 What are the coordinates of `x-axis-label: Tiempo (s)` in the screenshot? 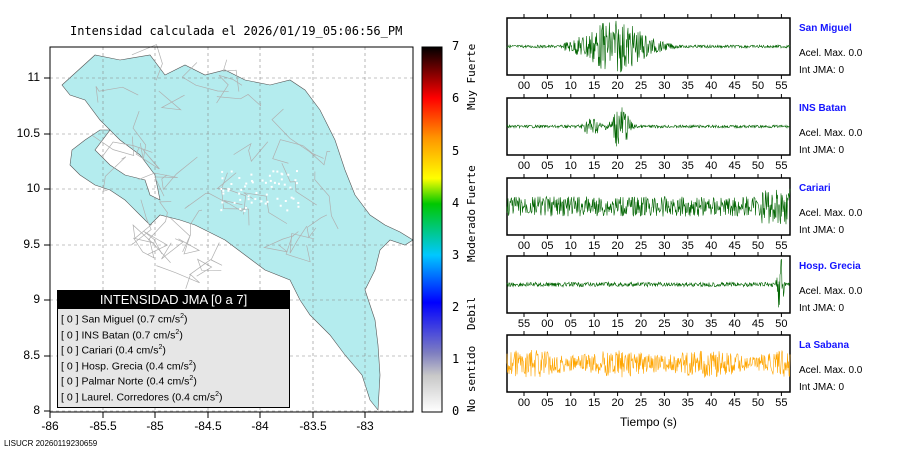 It's located at (648, 422).